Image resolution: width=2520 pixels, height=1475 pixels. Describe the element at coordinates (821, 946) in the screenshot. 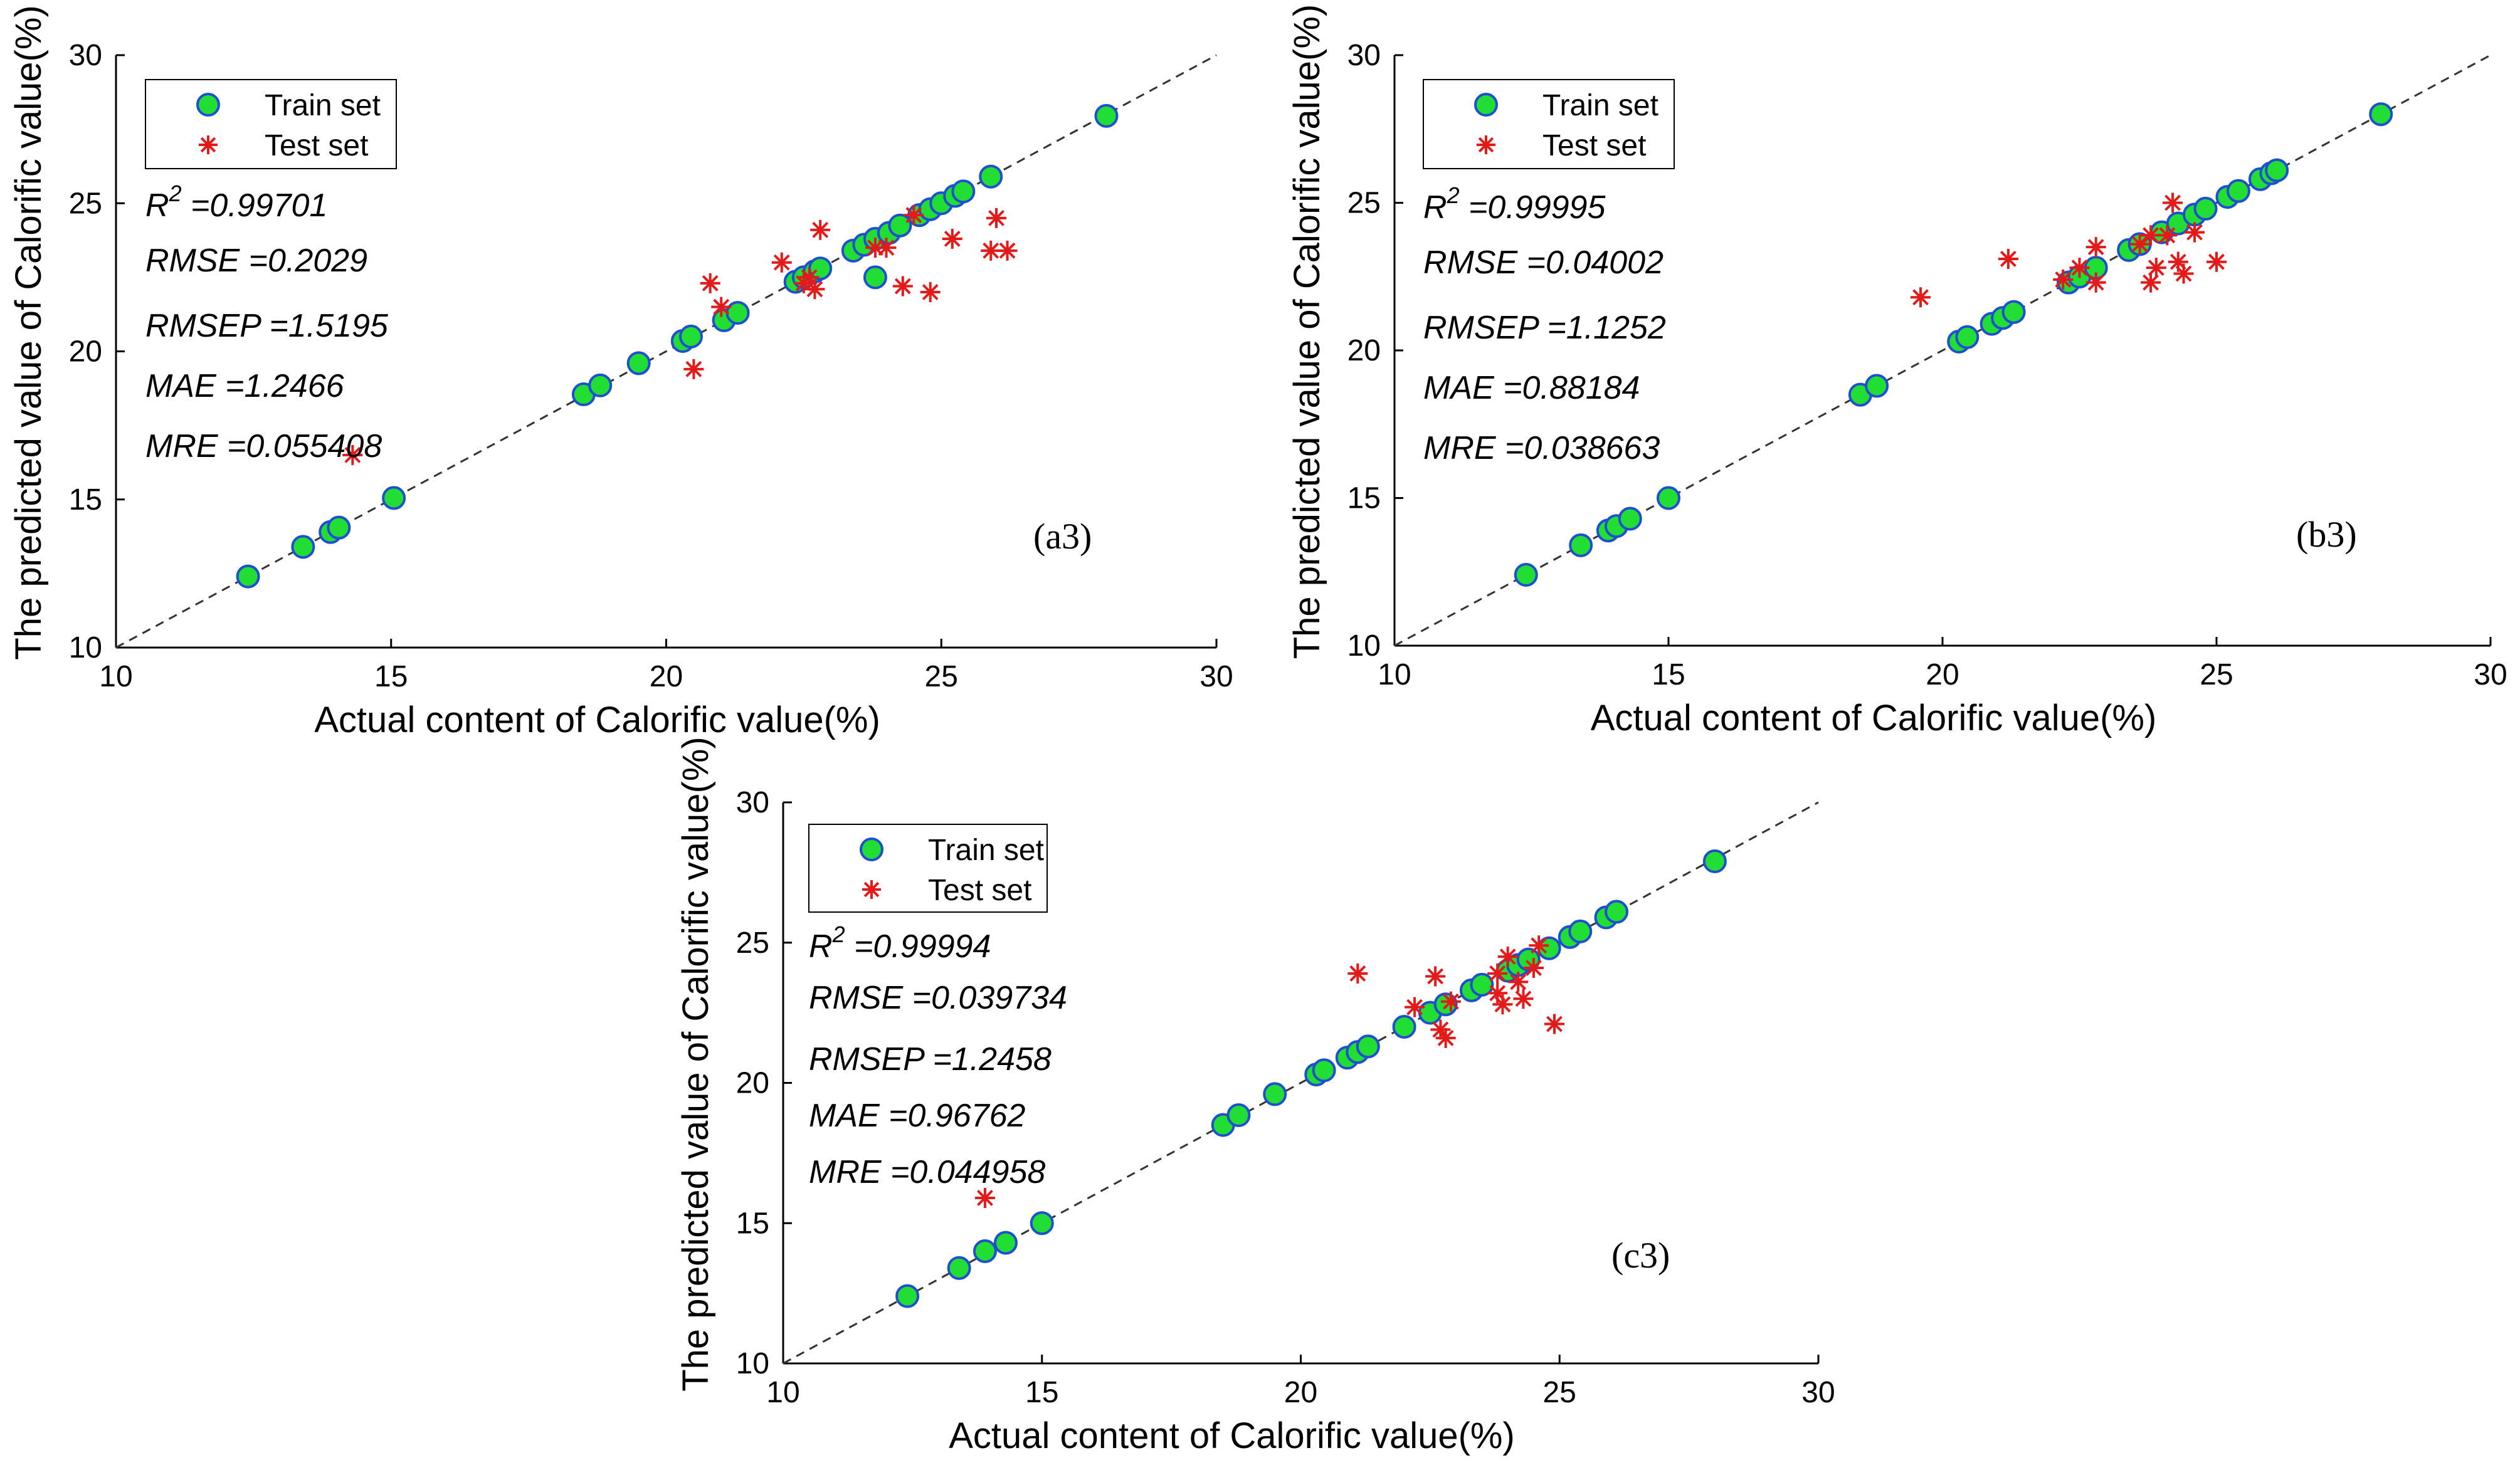

I see `r2-symbol: R` at that location.